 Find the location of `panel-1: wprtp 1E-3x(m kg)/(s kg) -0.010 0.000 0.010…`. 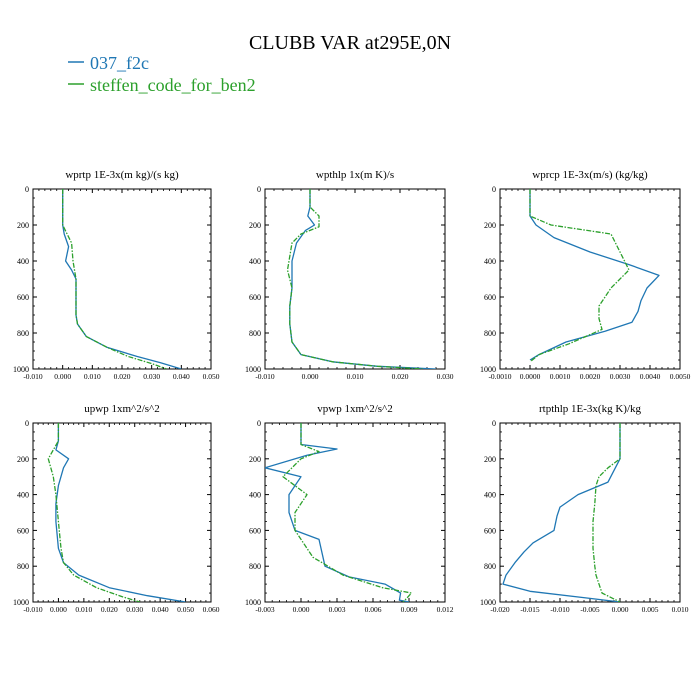

panel-1: wprtp 1E-3x(m kg)/(s kg) -0.010 0.000 0.010… is located at coordinates (116, 275).